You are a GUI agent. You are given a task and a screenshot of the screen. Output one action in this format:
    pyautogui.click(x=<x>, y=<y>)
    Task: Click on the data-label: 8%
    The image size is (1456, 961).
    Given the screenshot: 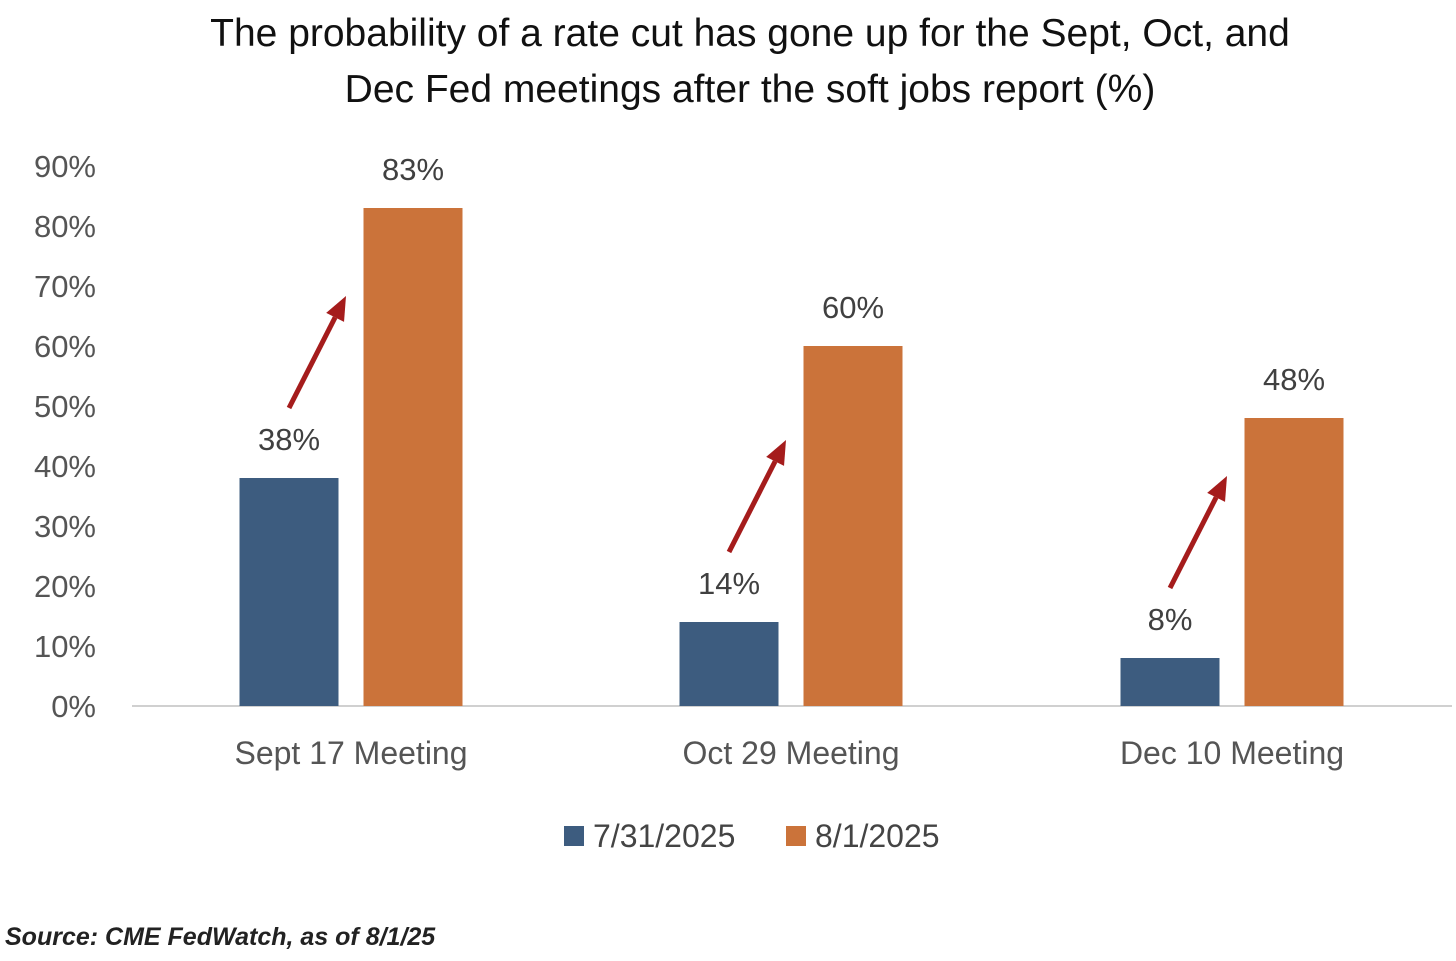 What is the action you would take?
    pyautogui.click(x=1170, y=619)
    